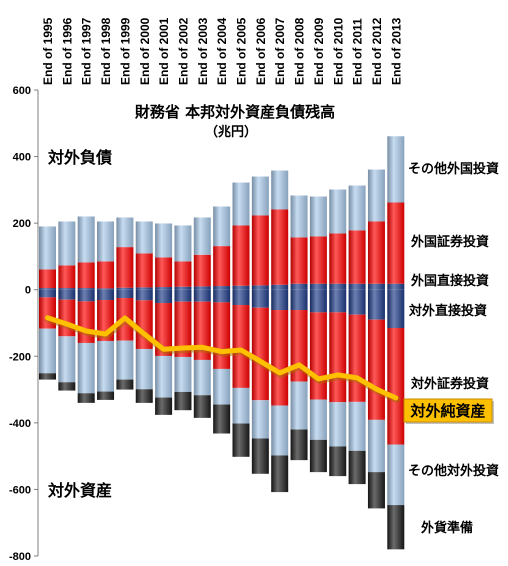  What do you see at coordinates (86, 309) in the screenshot?
I see `bar-end-of-1997` at bounding box center [86, 309].